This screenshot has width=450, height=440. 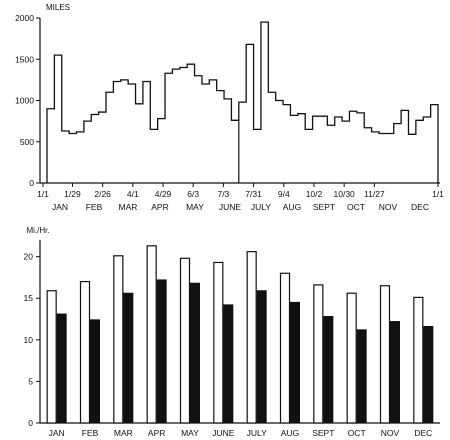 What do you see at coordinates (223, 433) in the screenshot?
I see `category-label: JUNE` at bounding box center [223, 433].